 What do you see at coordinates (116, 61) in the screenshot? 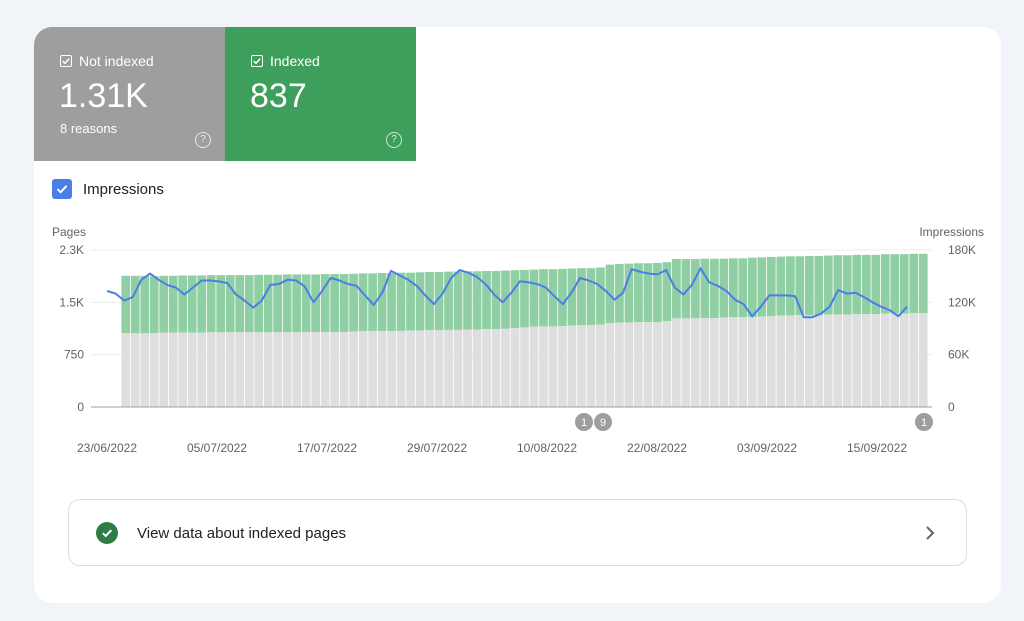
I see `not-indexed-label: Not indexed` at bounding box center [116, 61].